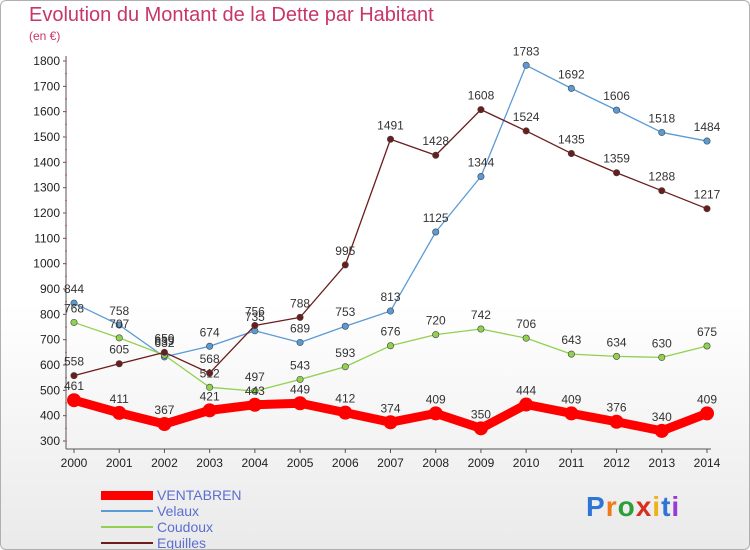  What do you see at coordinates (74, 289) in the screenshot?
I see `data-label-velaux: 844` at bounding box center [74, 289].